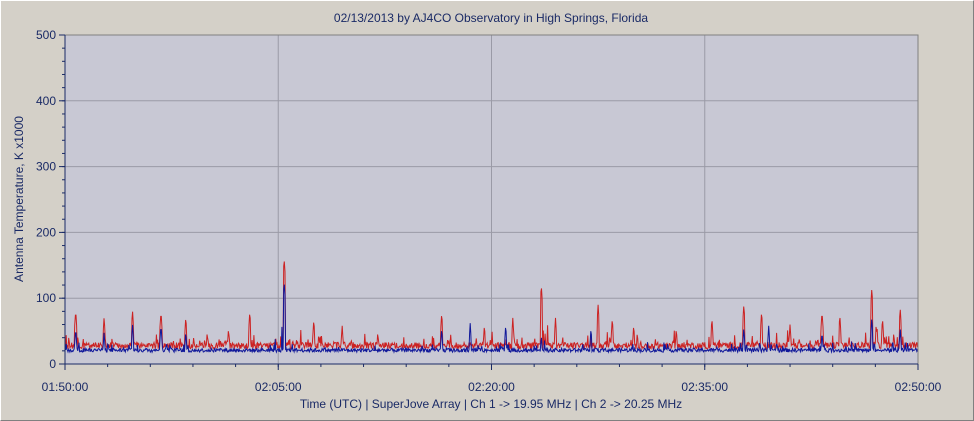  Describe the element at coordinates (46, 101) in the screenshot. I see `y-tick-label: 400` at that location.